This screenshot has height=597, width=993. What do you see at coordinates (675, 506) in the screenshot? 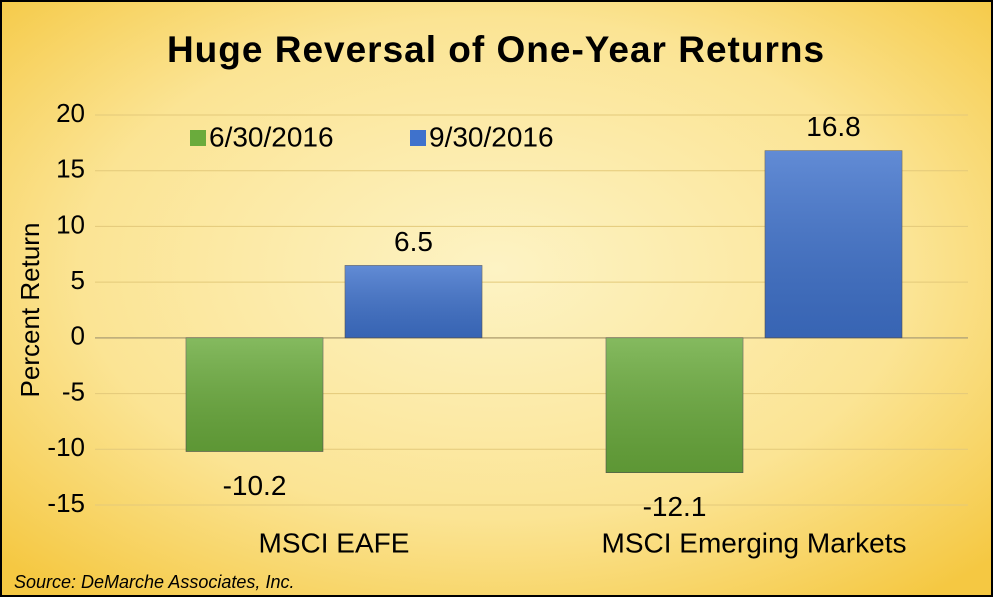
I see `data-label: -12.1` at bounding box center [675, 506].